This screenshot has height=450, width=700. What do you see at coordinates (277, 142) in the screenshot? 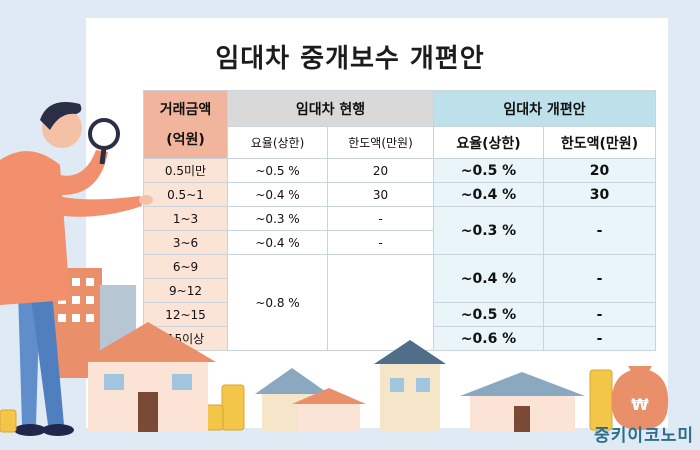
I see `current-rate-header: 요율(상한)` at bounding box center [277, 142].